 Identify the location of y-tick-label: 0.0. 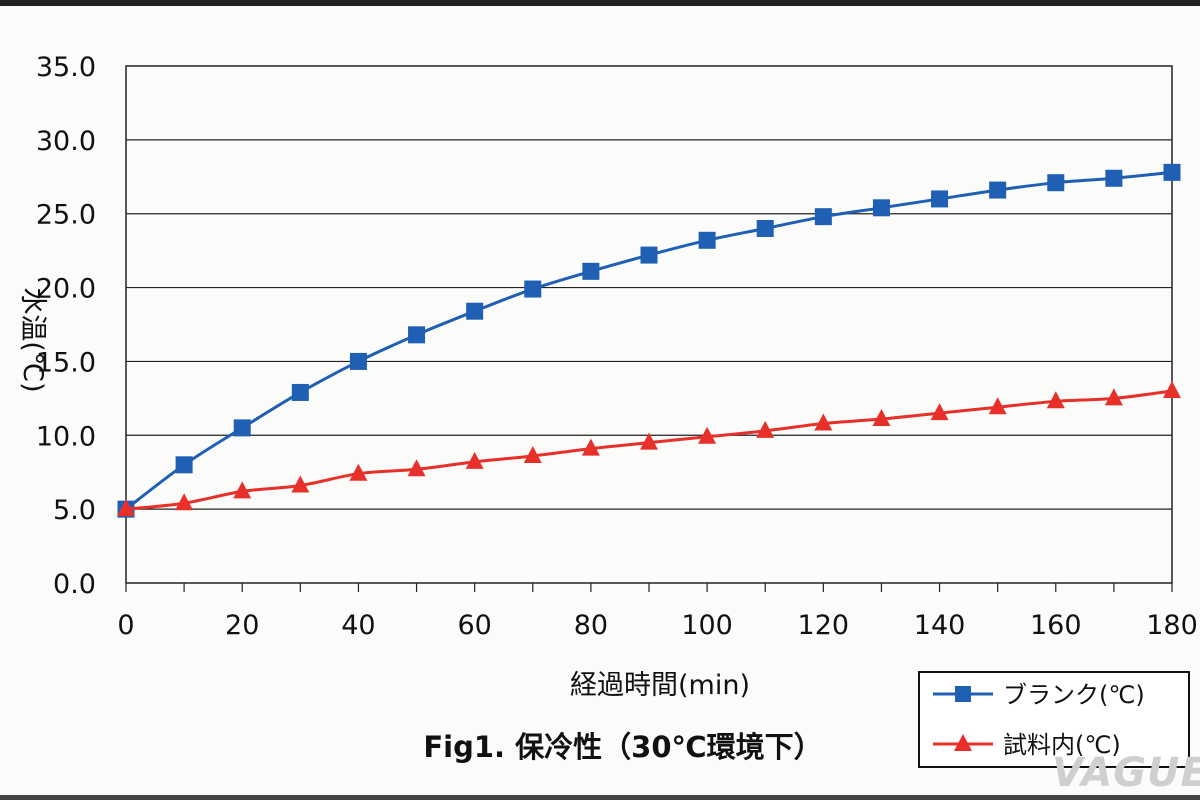
(74, 584).